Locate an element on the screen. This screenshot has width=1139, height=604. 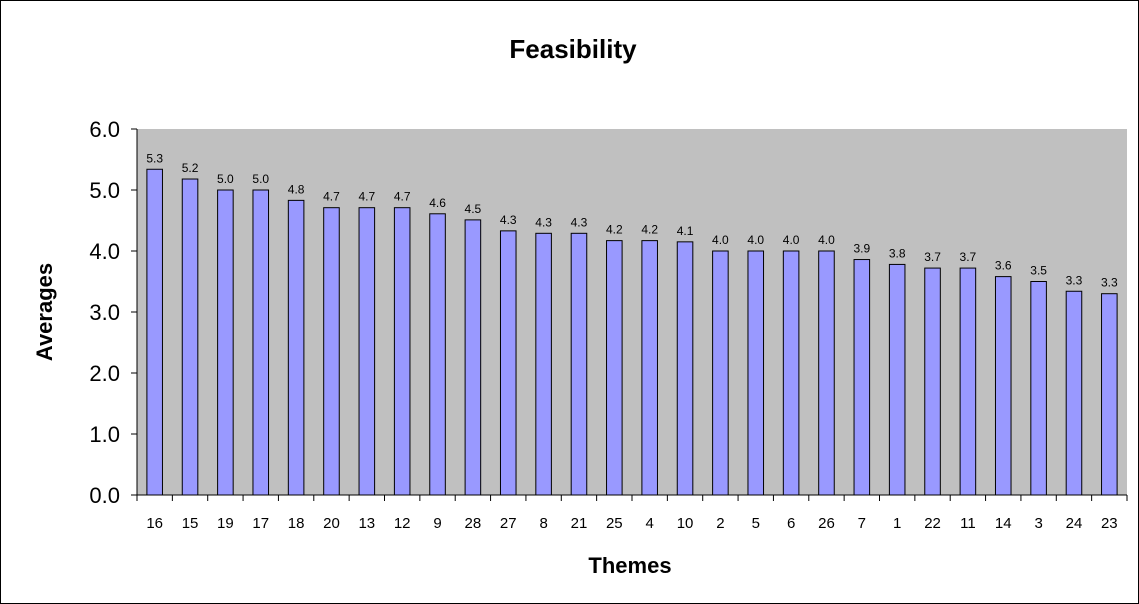
x-tick-label-27: 27 is located at coordinates (508, 523).